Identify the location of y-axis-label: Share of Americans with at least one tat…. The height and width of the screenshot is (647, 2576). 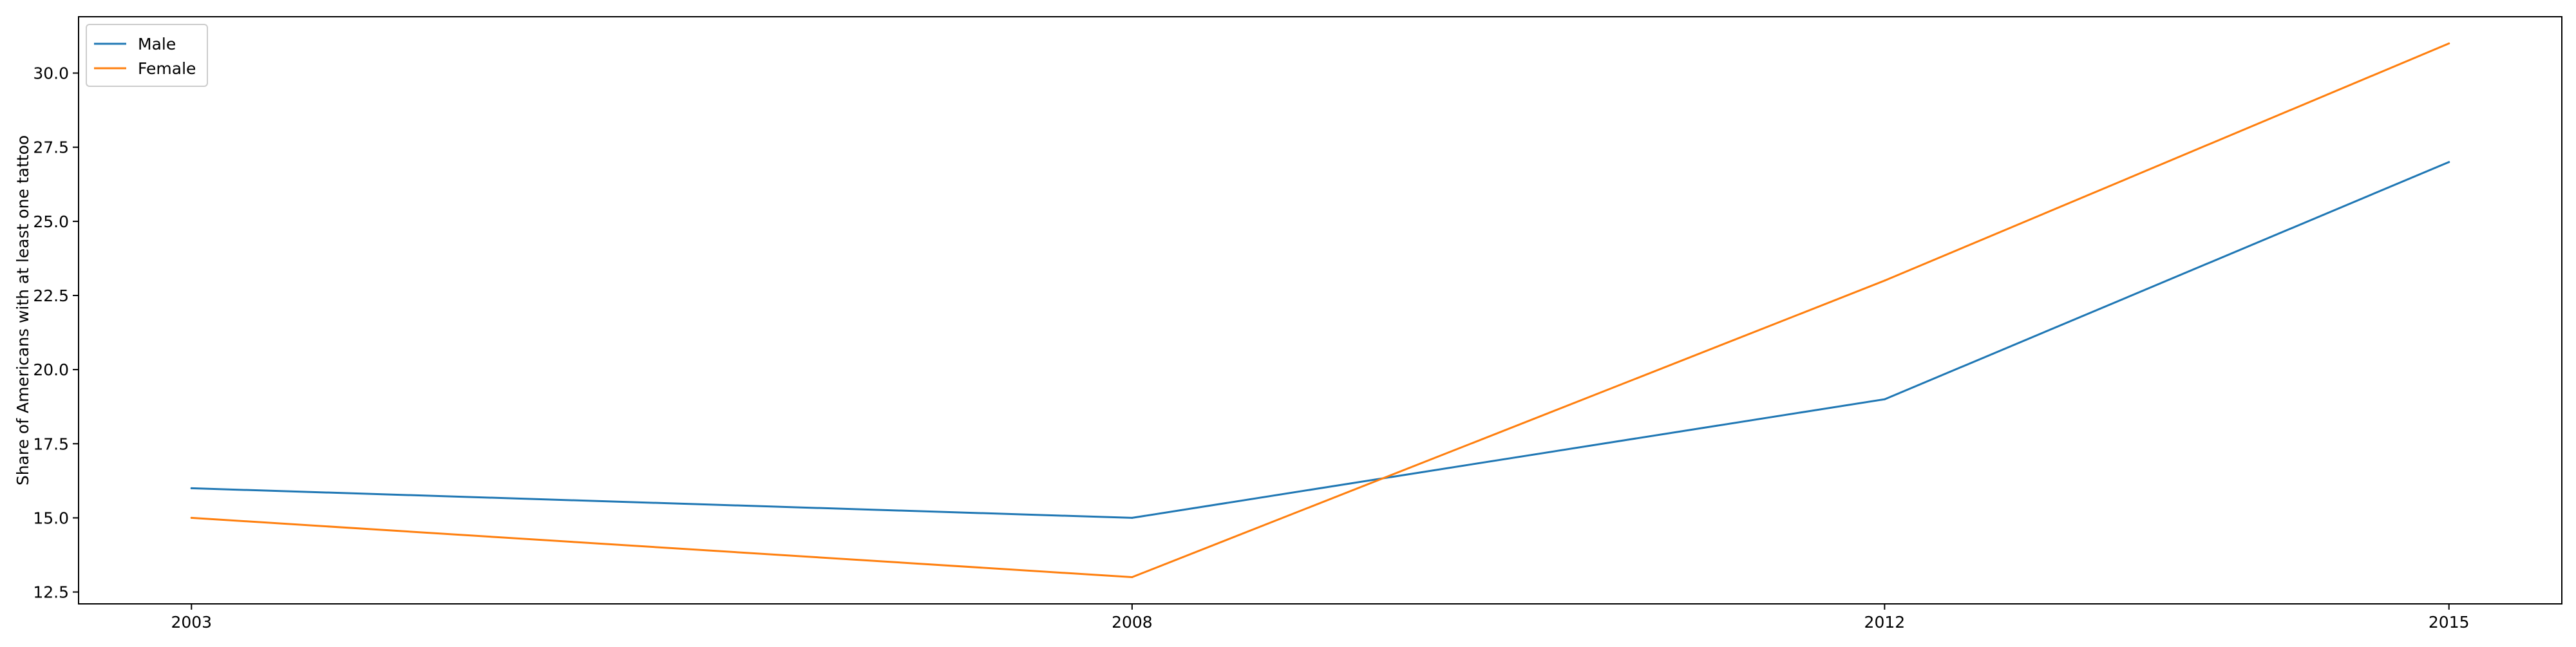
(23, 310).